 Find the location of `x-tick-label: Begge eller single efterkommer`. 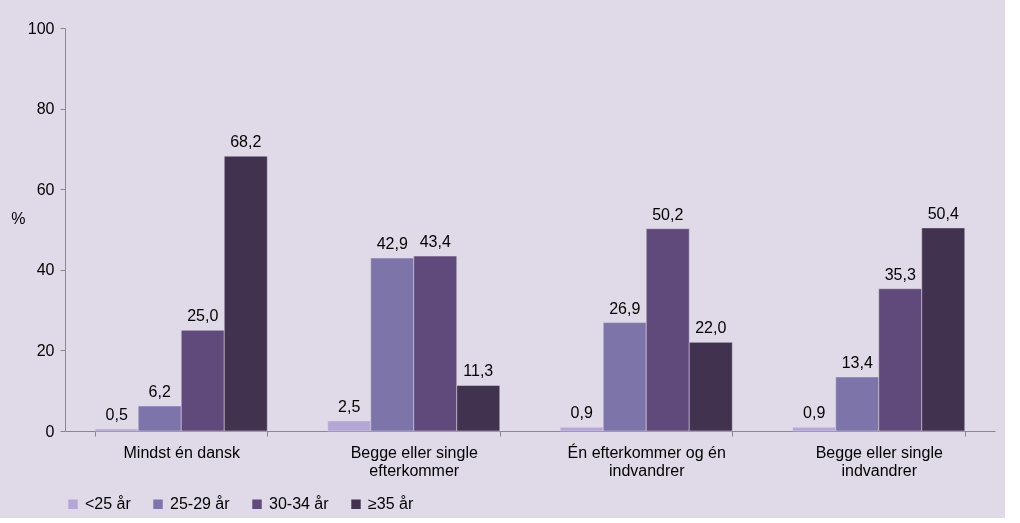

x-tick-label: Begge eller single efterkommer is located at coordinates (414, 461).